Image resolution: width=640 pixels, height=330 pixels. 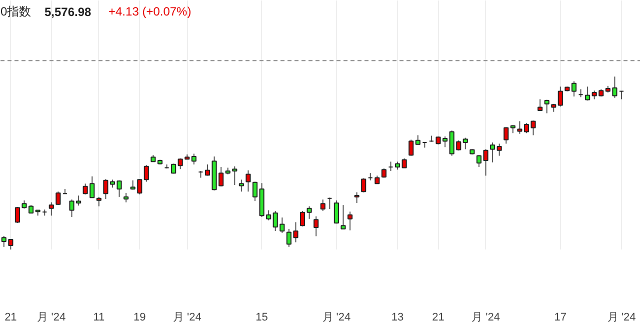 I want to click on x-tick-label: 11, so click(x=99, y=318).